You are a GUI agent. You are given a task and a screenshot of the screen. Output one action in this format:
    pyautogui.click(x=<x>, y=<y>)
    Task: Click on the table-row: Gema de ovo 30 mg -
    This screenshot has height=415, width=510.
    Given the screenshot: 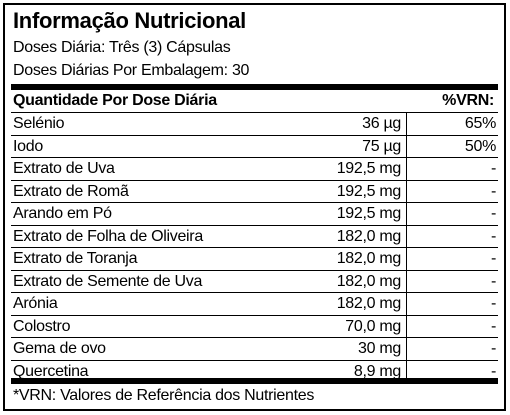 What is the action you would take?
    pyautogui.click(x=254, y=349)
    